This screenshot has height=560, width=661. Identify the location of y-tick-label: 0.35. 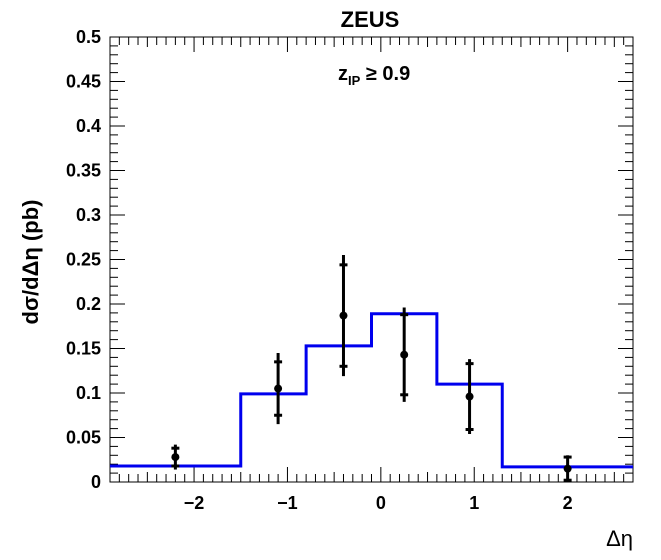
(83, 171).